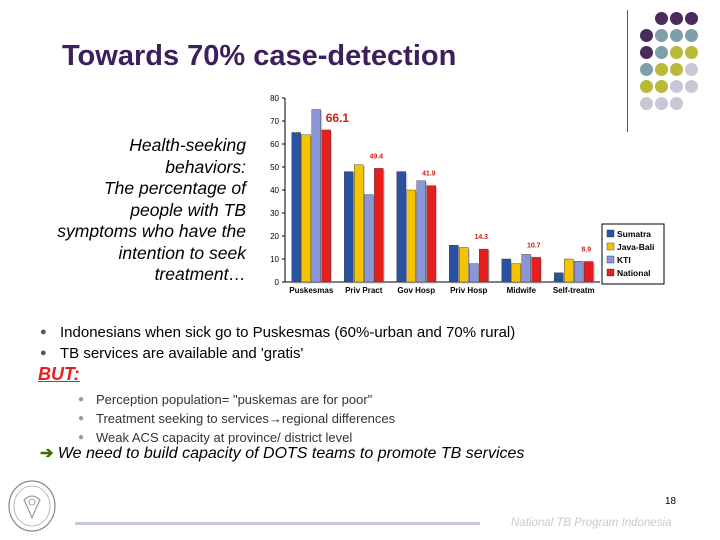  Describe the element at coordinates (188, 209) in the screenshot. I see `caption-line: people with TB` at that location.